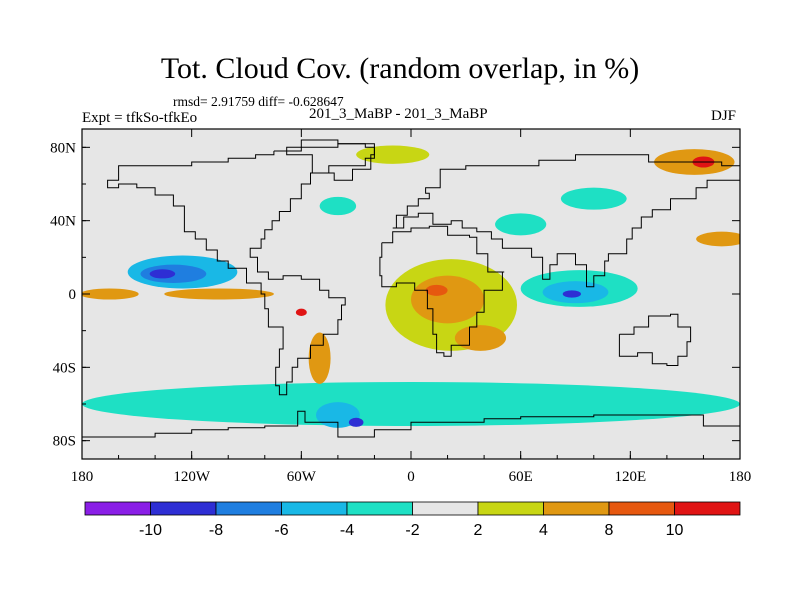 The width and height of the screenshot is (800, 600). Describe the element at coordinates (63, 148) in the screenshot. I see `y-tick-label: 80N` at that location.